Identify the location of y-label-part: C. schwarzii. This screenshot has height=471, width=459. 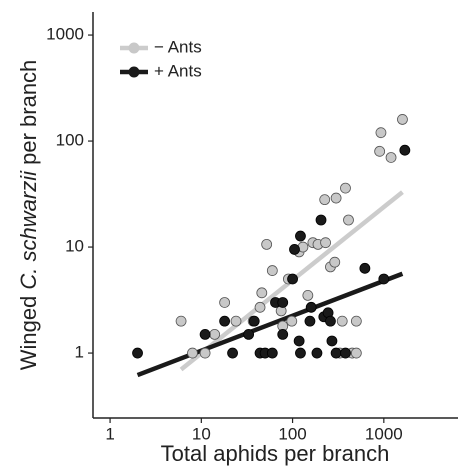
(28, 230).